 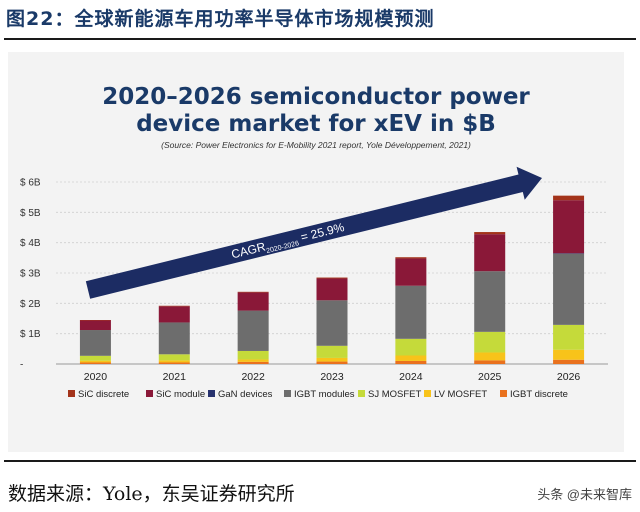 I want to click on top-divider, so click(x=320, y=39).